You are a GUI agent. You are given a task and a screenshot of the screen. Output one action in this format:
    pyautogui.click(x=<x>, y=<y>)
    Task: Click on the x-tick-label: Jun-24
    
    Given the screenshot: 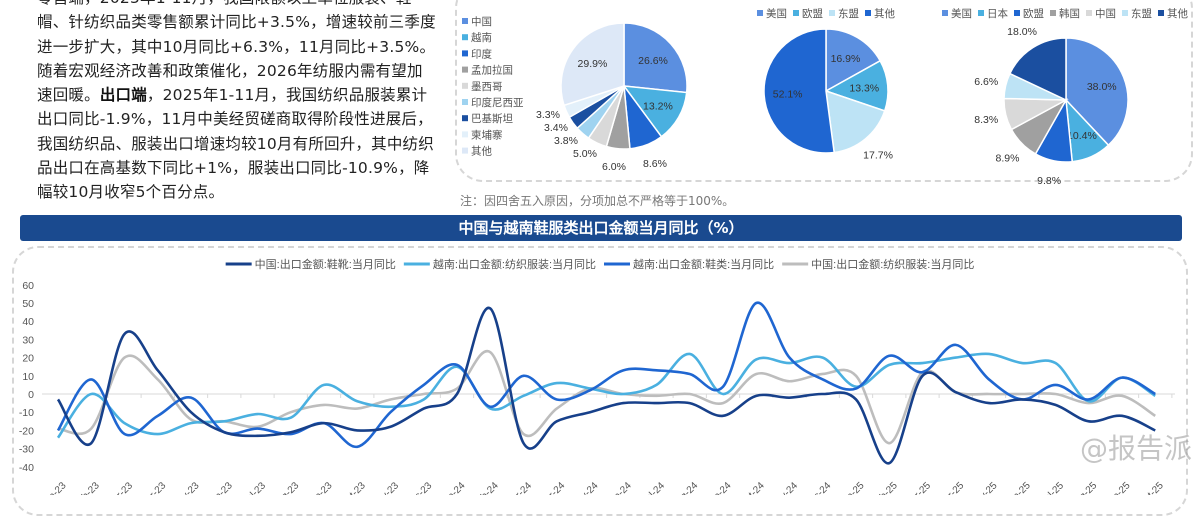 What is the action you would take?
    pyautogui.click(x=619, y=487)
    